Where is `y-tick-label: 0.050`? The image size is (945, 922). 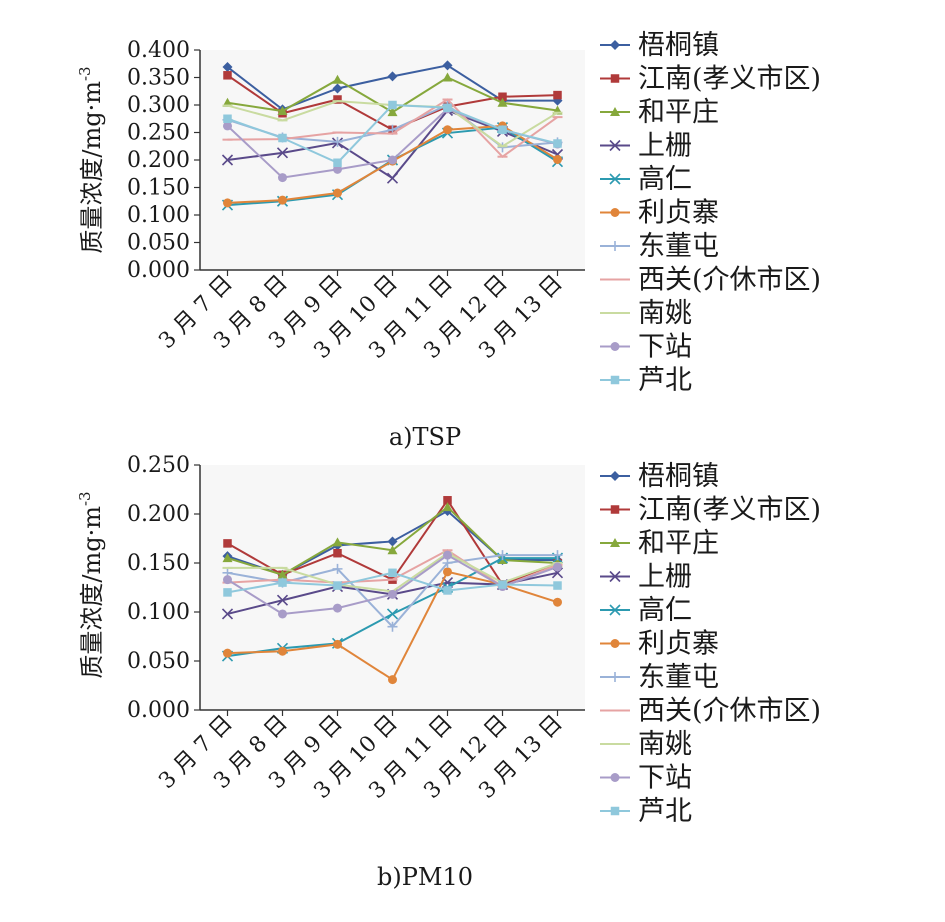 y-tick-label: 0.050 is located at coordinates (158, 243).